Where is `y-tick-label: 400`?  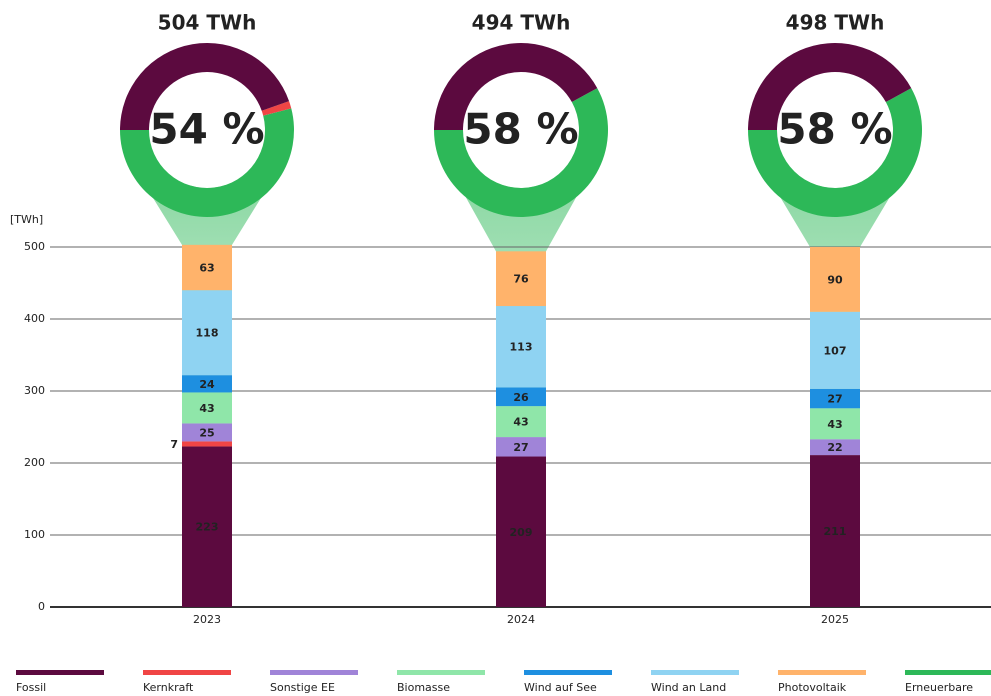
y-tick-label: 400 is located at coordinates (34, 318).